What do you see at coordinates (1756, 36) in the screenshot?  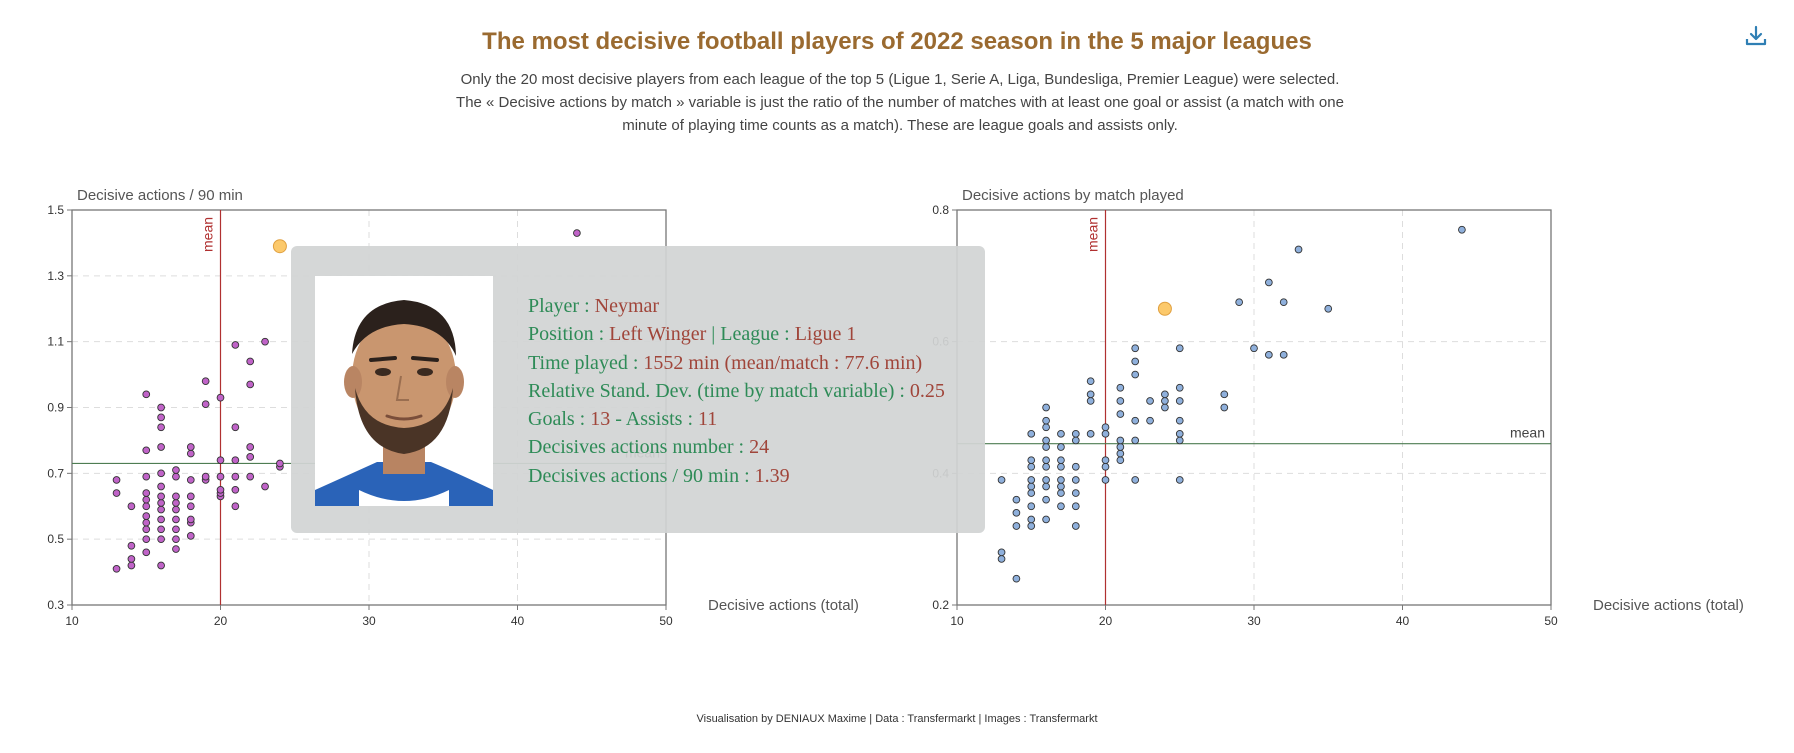 I see `download-icon` at bounding box center [1756, 36].